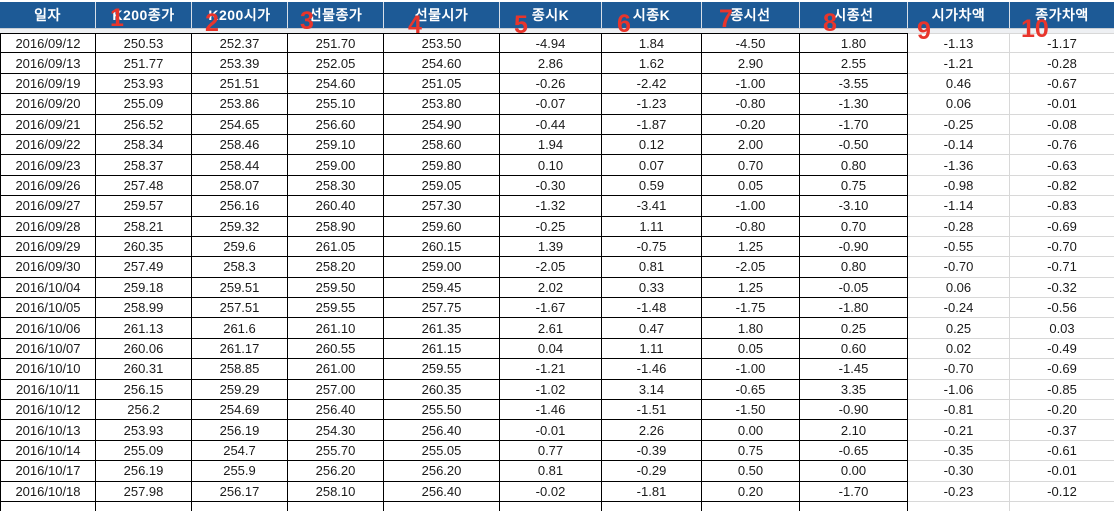  Describe the element at coordinates (652, 124) in the screenshot. I see `value-cell: -1.87` at that location.